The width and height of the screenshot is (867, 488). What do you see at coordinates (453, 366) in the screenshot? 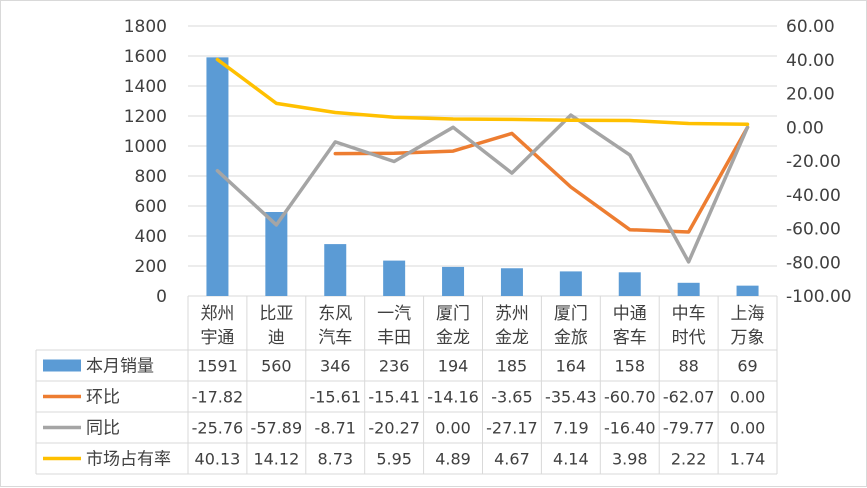
I see `data-label: 194` at bounding box center [453, 366].